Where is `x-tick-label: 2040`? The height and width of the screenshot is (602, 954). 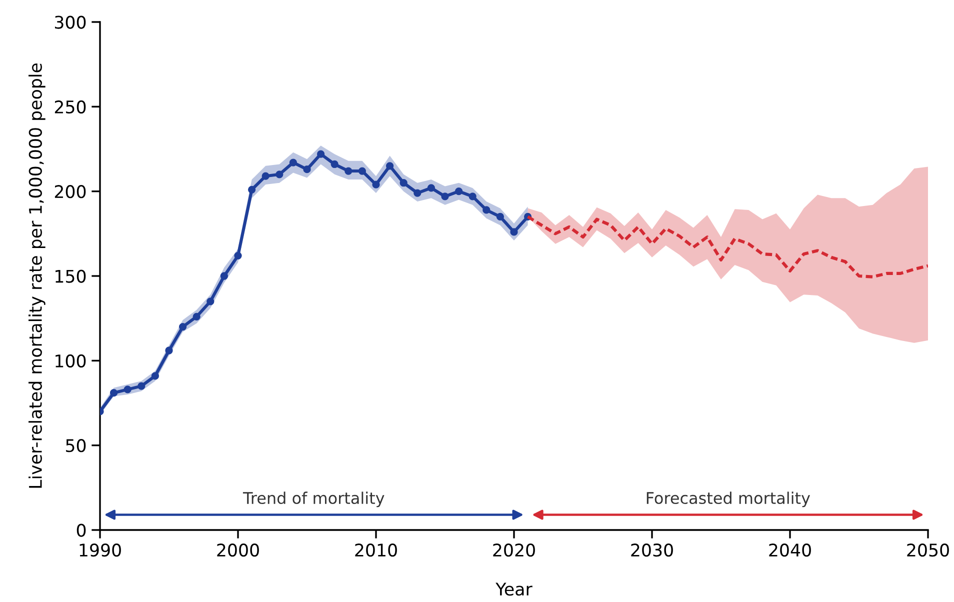
x-tick-label: 2040 is located at coordinates (790, 550).